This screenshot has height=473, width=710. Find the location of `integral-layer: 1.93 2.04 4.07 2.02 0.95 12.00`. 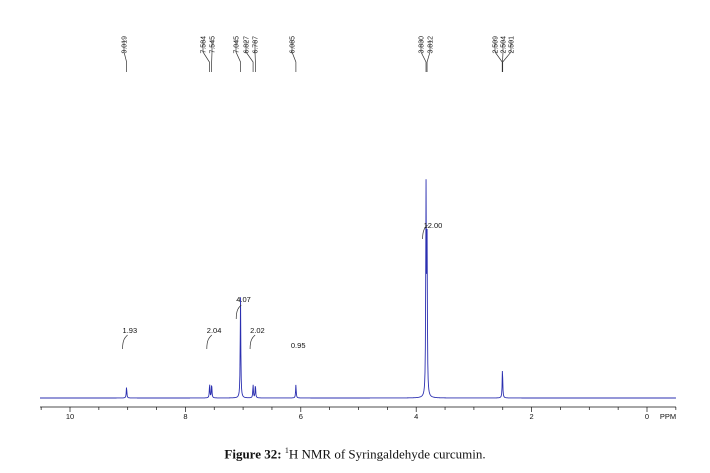

integral-layer: 1.93 2.04 4.07 2.02 0.95 12.00 is located at coordinates (282, 285).